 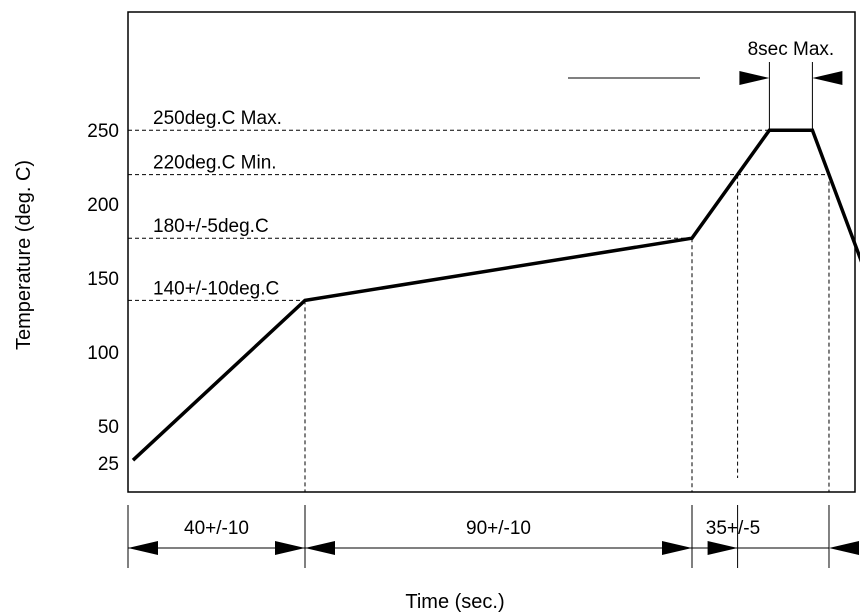 What do you see at coordinates (733, 528) in the screenshot?
I see `cooling-time-label: 35+/-5` at bounding box center [733, 528].